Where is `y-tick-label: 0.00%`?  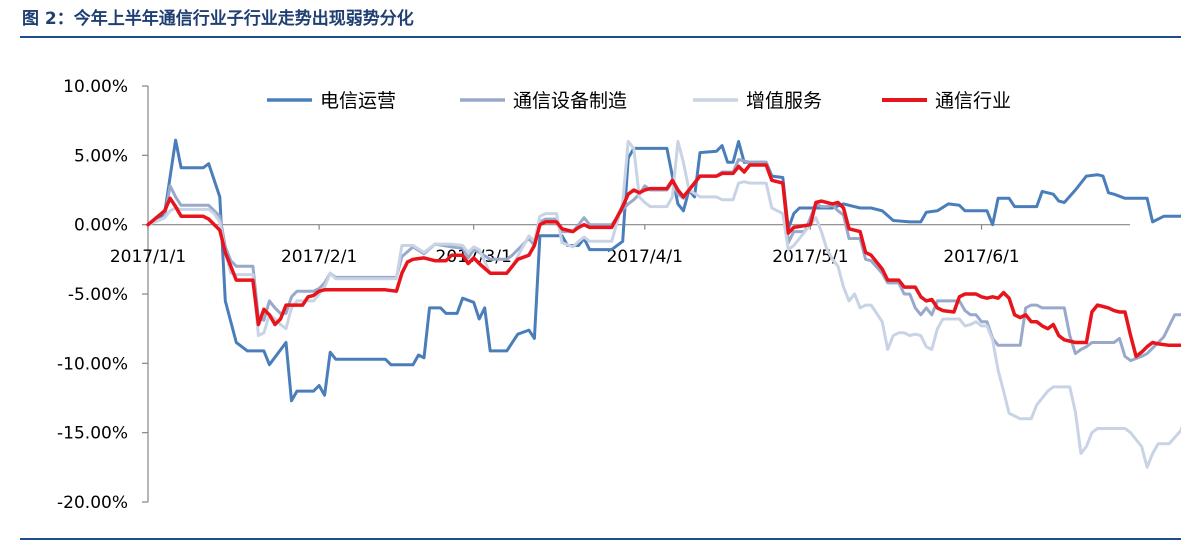
y-tick-label: 0.00% is located at coordinates (101, 226).